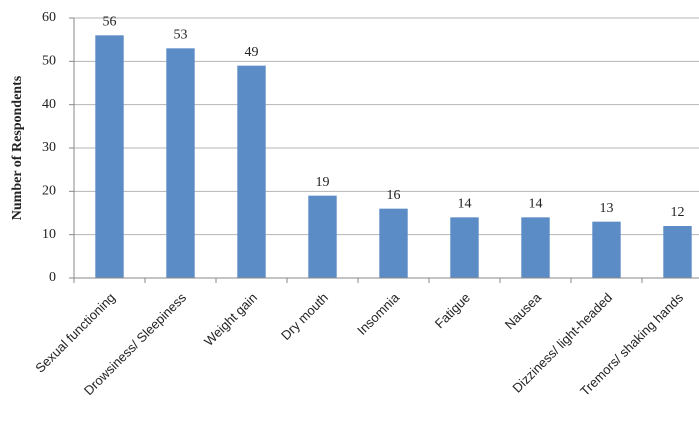 This screenshot has height=427, width=699. Describe the element at coordinates (49, 17) in the screenshot. I see `y-tick-label: 60` at that location.